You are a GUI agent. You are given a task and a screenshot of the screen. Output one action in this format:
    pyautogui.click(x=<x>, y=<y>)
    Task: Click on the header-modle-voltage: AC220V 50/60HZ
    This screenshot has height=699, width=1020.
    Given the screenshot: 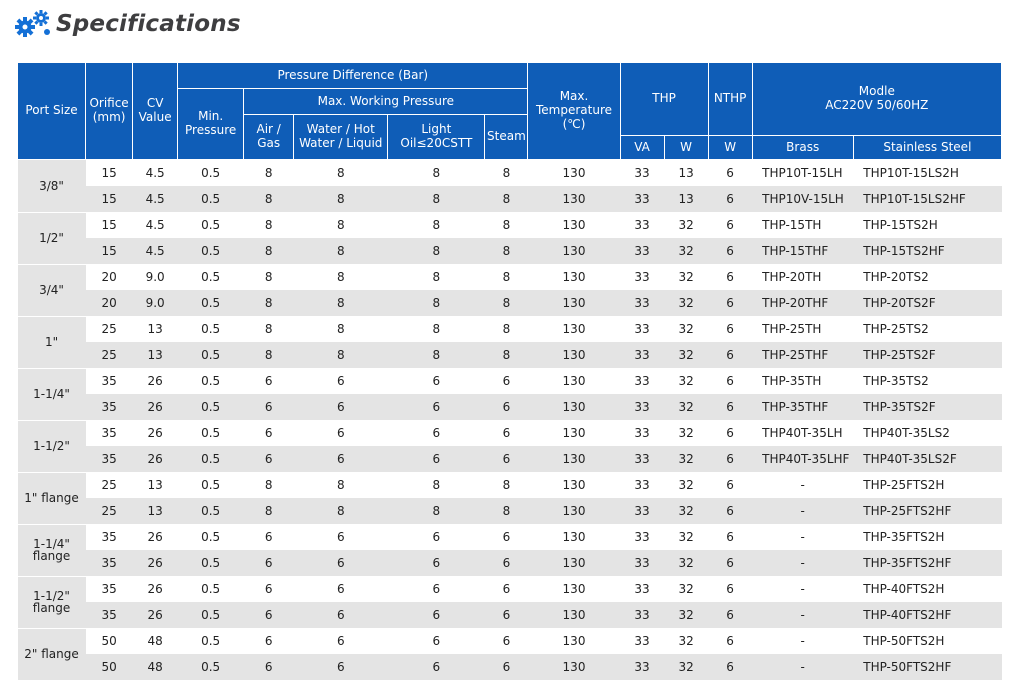 What is the action you would take?
    pyautogui.click(x=877, y=105)
    